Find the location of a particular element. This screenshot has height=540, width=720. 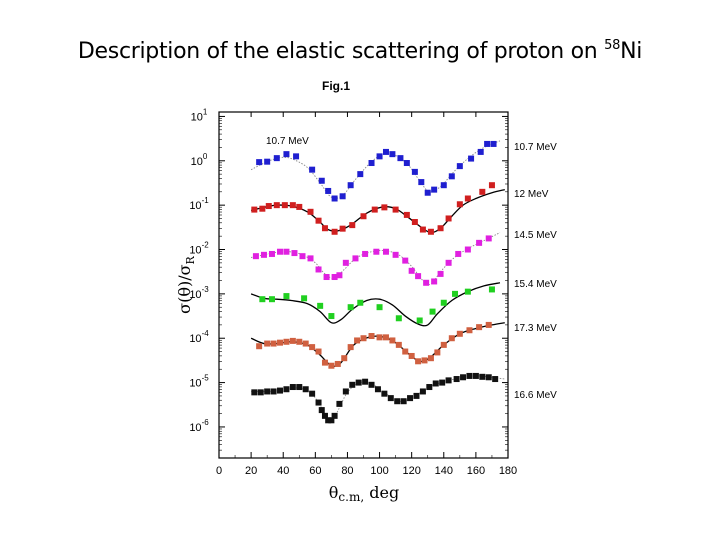

x-tick-label: 120 is located at coordinates (411, 471).